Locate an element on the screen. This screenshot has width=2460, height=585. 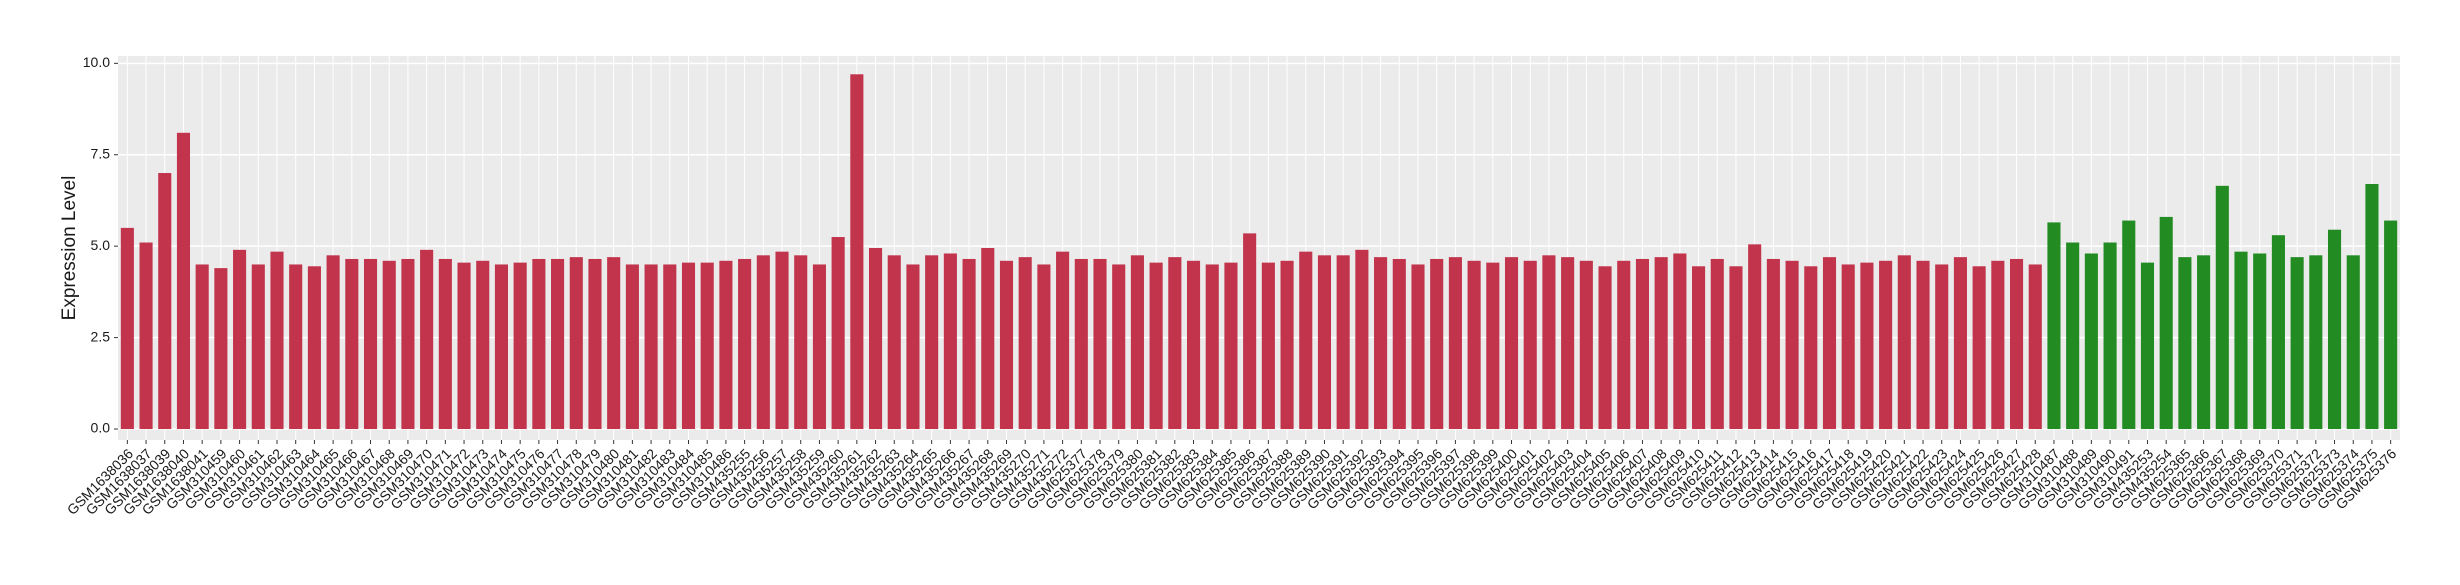
y-tick-label: 2.5 is located at coordinates (101, 336).